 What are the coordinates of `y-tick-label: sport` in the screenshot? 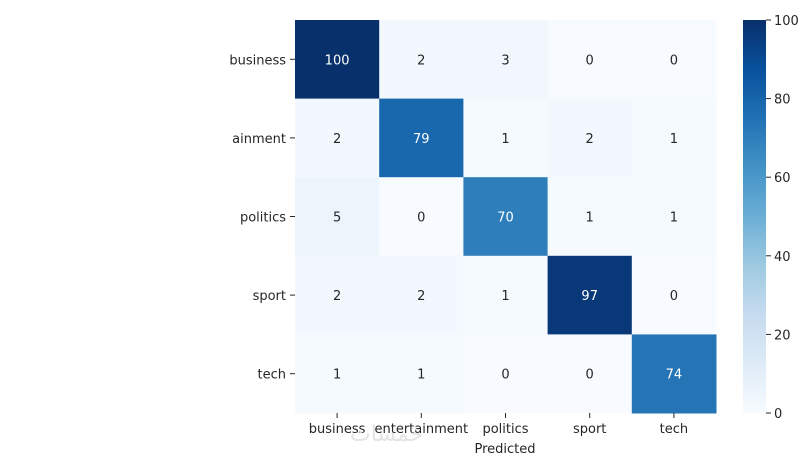 It's located at (269, 296).